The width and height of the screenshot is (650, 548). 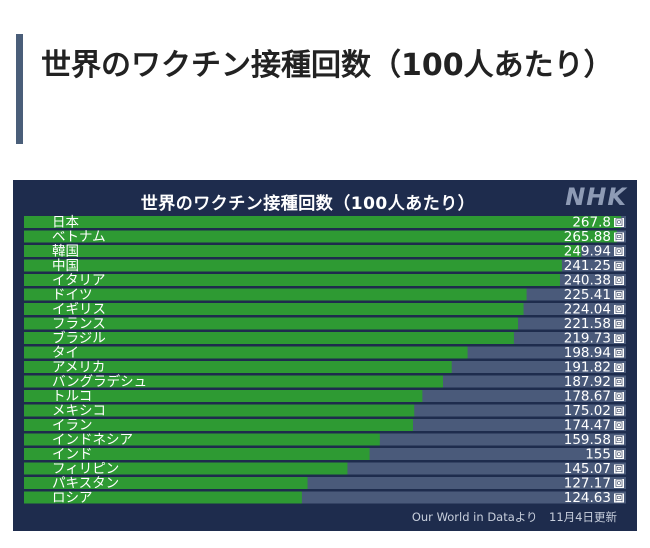 What do you see at coordinates (65, 353) in the screenshot?
I see `category-label: タイ` at bounding box center [65, 353].